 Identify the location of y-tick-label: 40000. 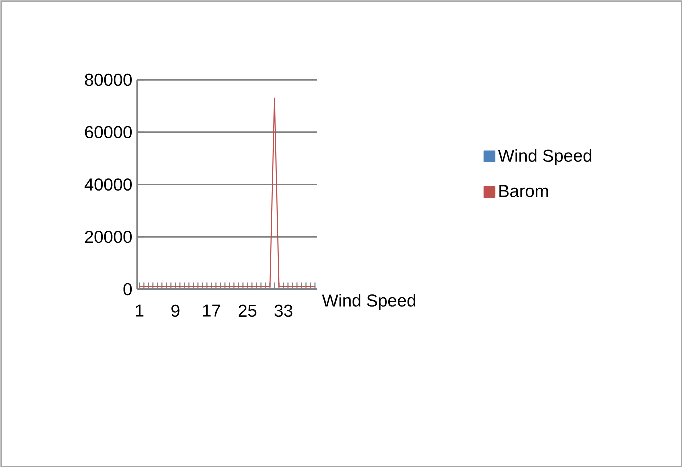
(108, 184).